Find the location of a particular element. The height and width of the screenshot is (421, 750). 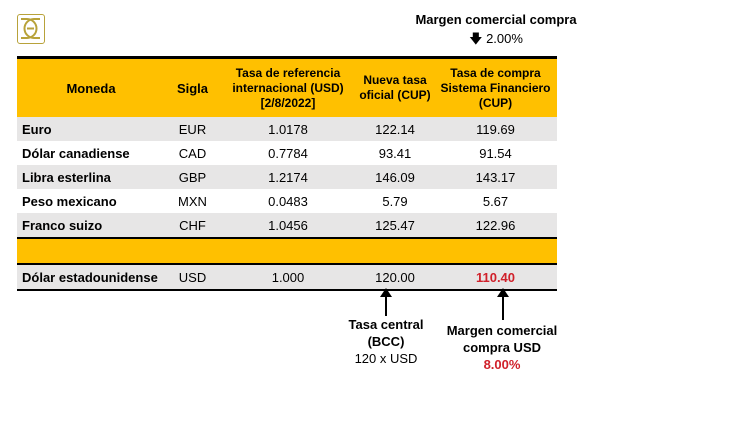

cell-moneda: Peso mexicano is located at coordinates (69, 201).